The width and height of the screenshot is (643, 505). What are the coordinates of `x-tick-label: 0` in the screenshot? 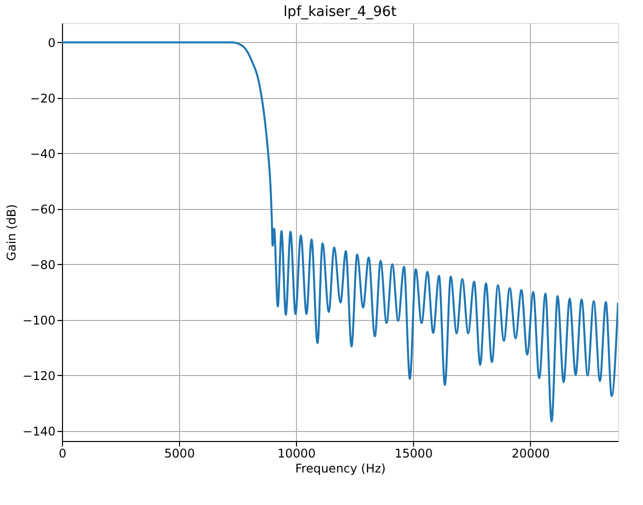 It's located at (62, 453).